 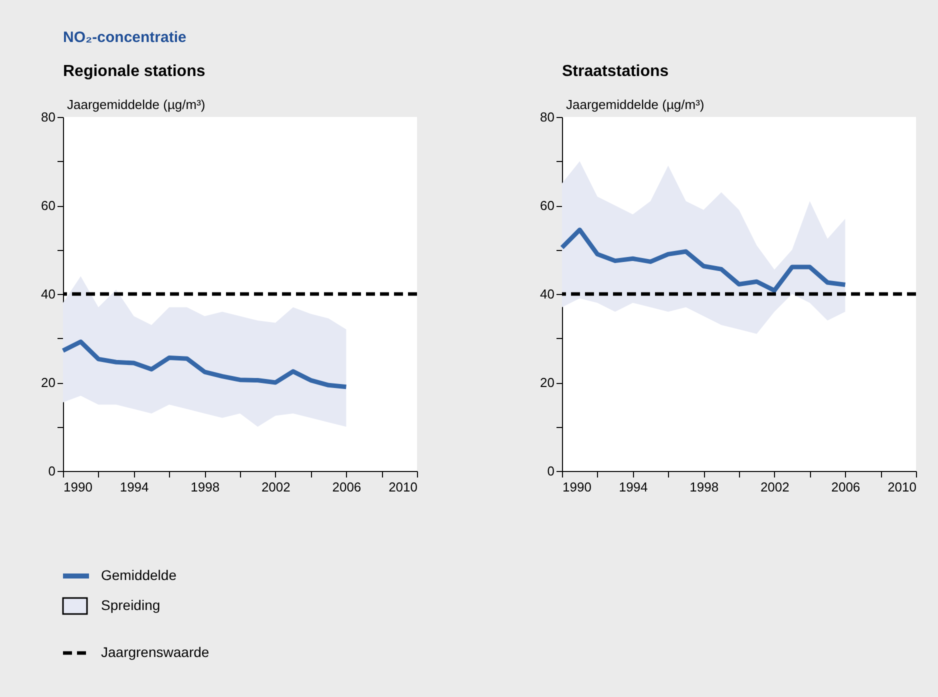 I want to click on legend-label: Jaargrenswaarde, so click(x=155, y=652).